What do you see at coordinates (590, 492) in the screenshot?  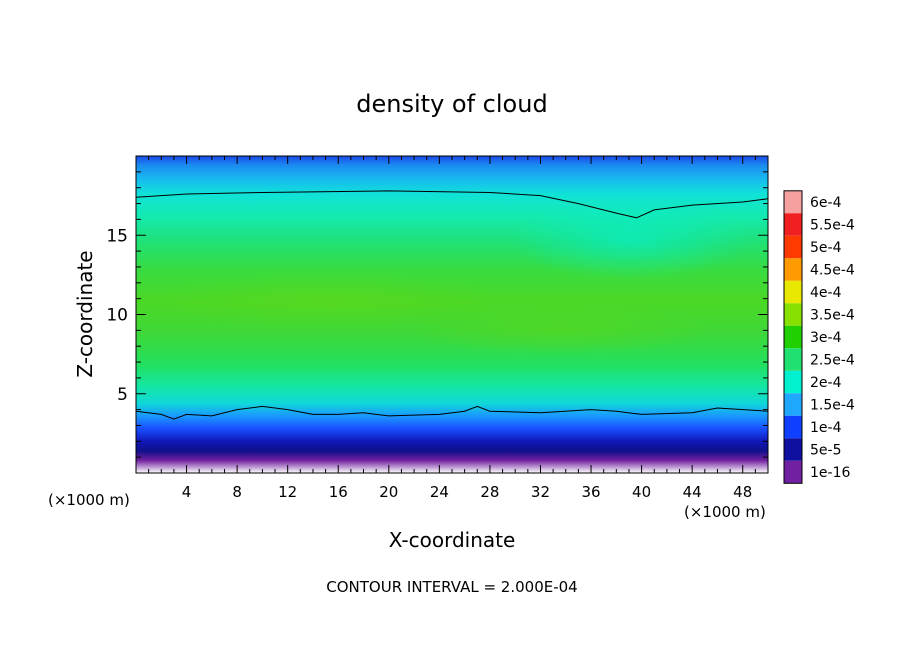 I see `x-tick-label: 36` at bounding box center [590, 492].